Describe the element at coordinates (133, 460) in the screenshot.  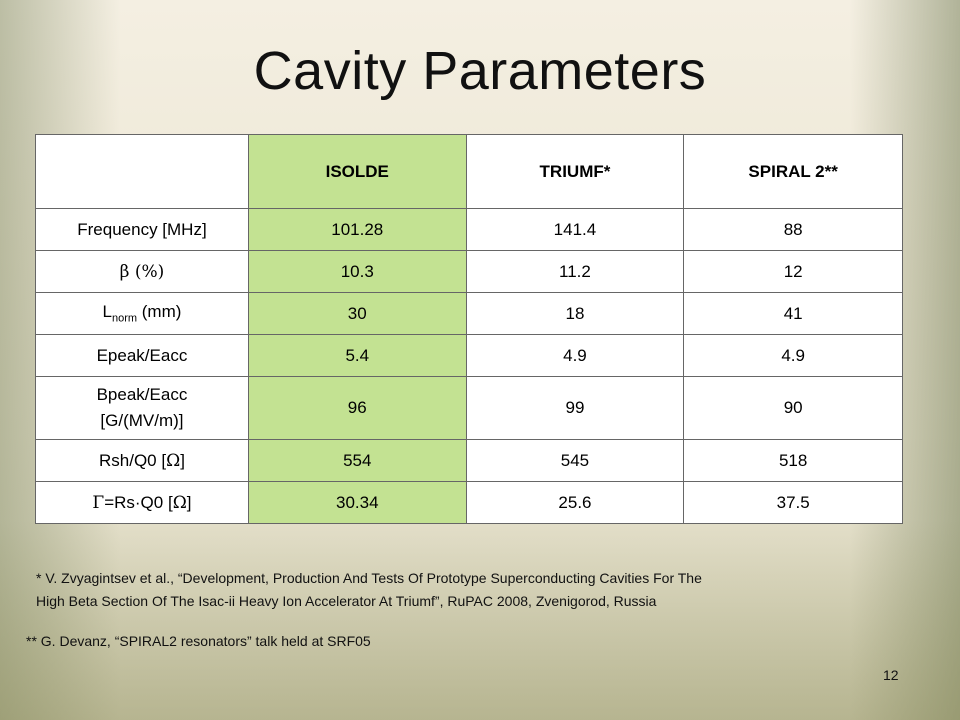
I see `rsh-prefix: Rsh/Q0 [` at that location.